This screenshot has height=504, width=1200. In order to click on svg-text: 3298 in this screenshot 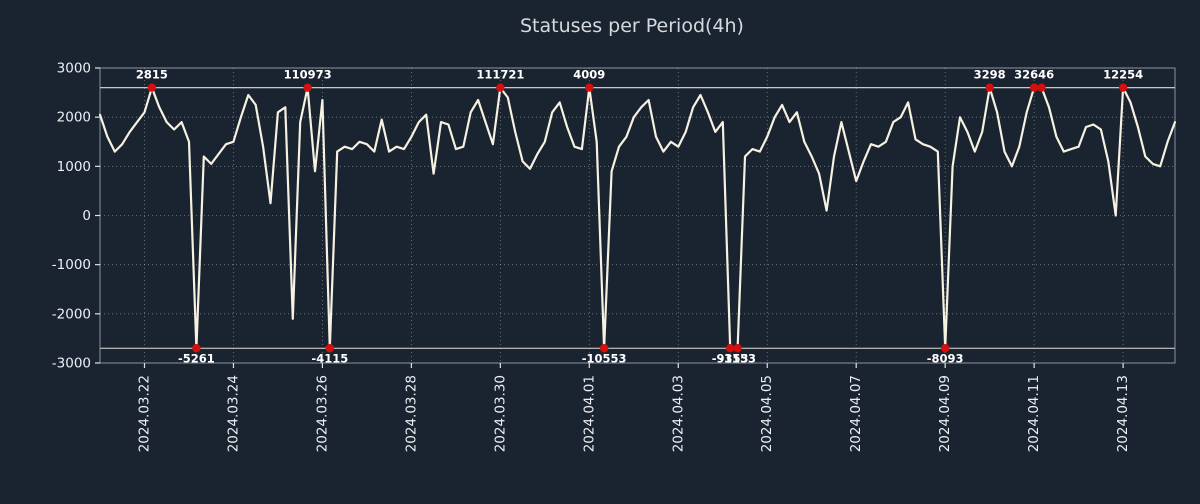, I will do `click(990, 75)`.